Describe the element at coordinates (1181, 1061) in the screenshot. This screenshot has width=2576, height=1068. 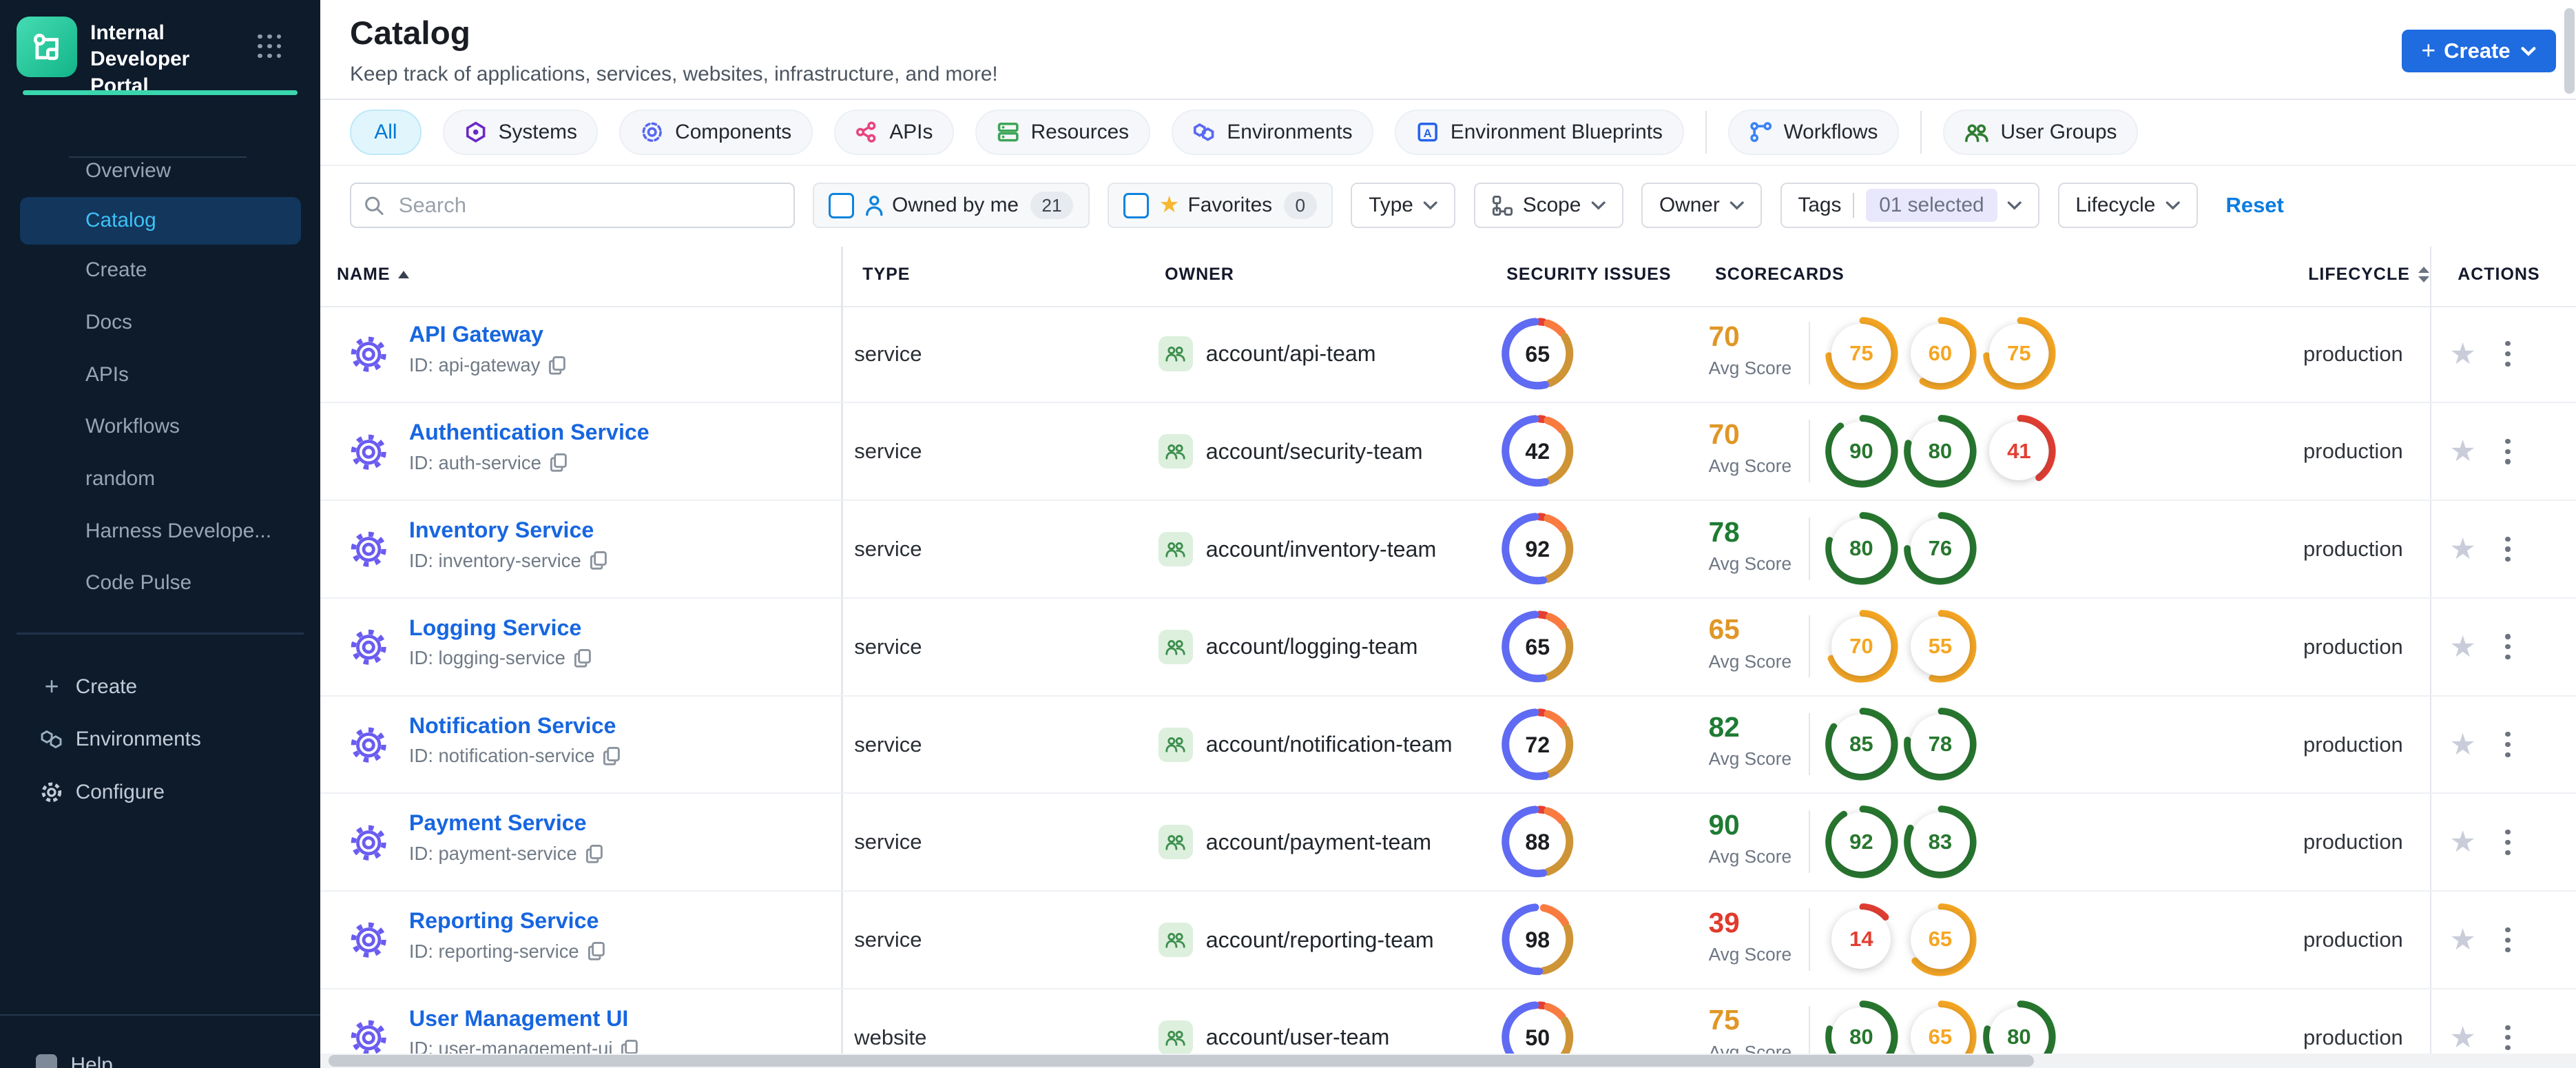
I see `horizontal-scrollbar-thumb` at that location.